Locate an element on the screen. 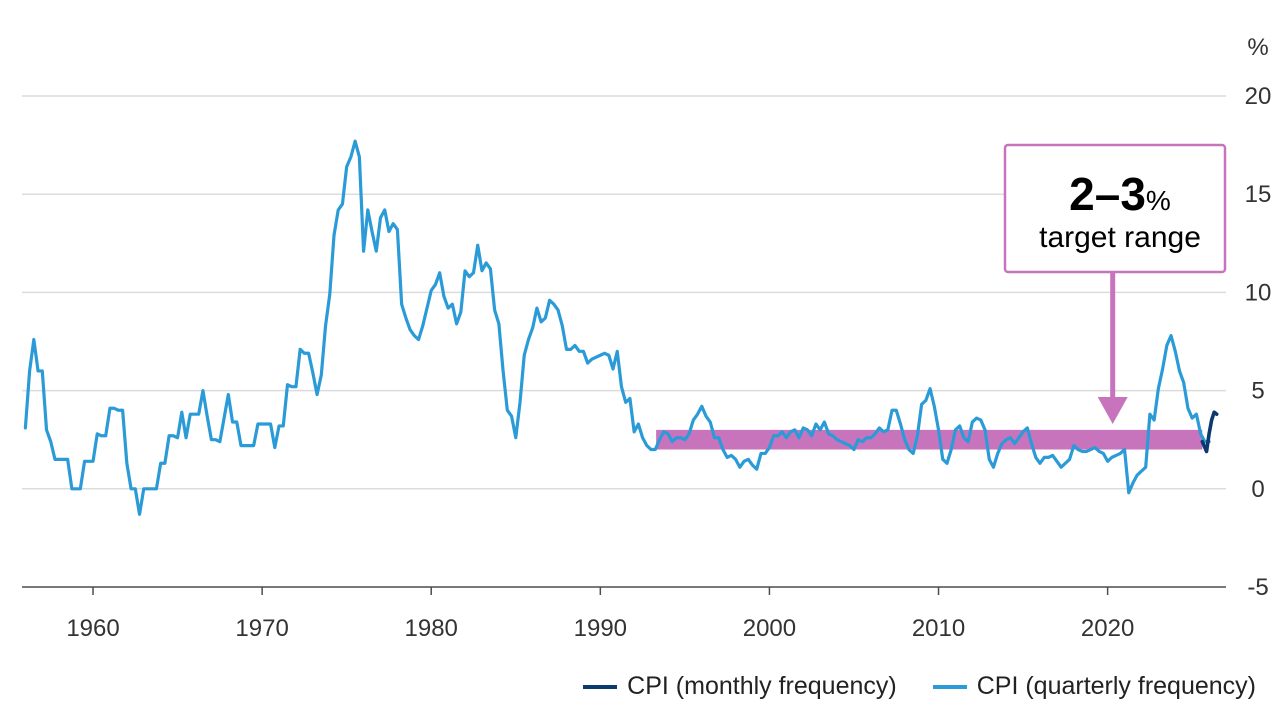 This screenshot has width=1280, height=720. x-tick-label-2000: 2000 is located at coordinates (769, 628).